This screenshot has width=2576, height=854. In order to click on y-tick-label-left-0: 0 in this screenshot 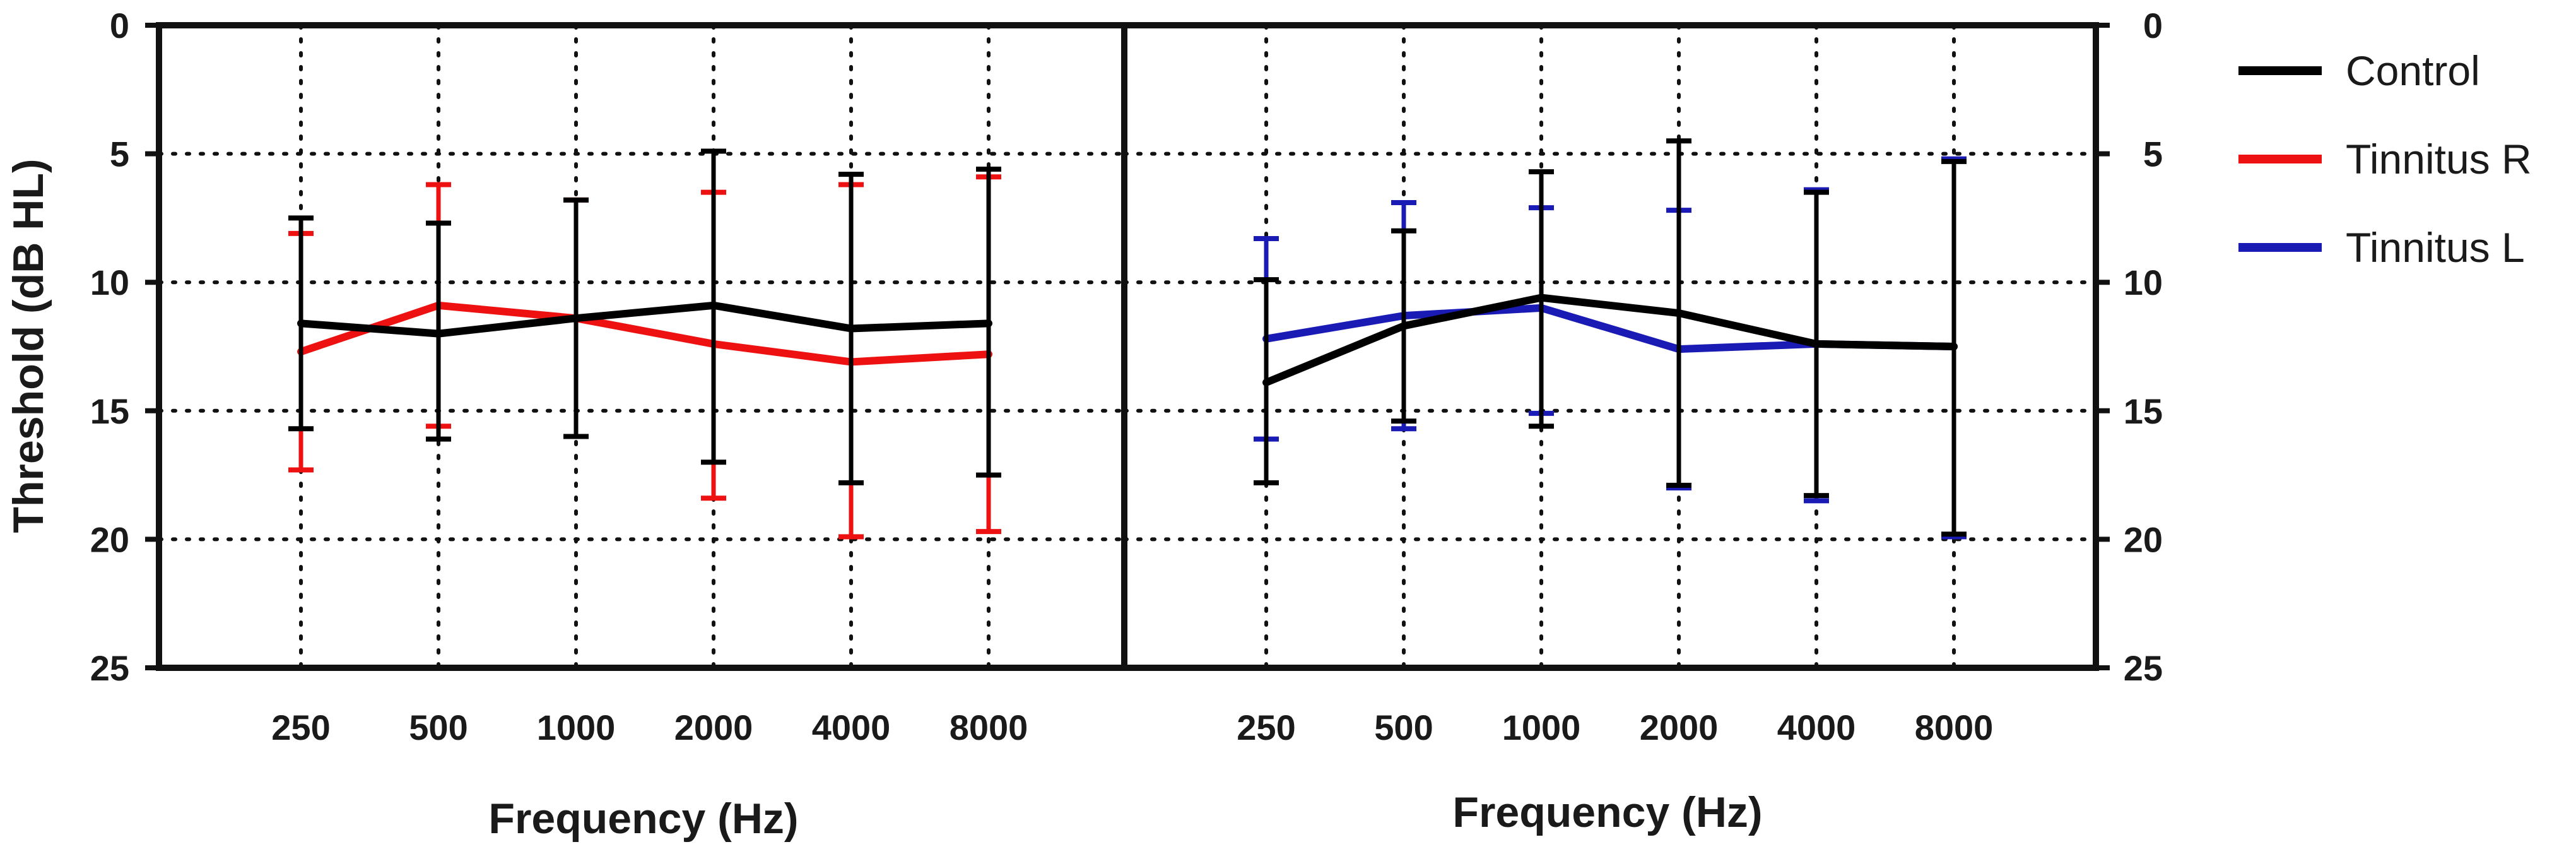, I will do `click(119, 25)`.